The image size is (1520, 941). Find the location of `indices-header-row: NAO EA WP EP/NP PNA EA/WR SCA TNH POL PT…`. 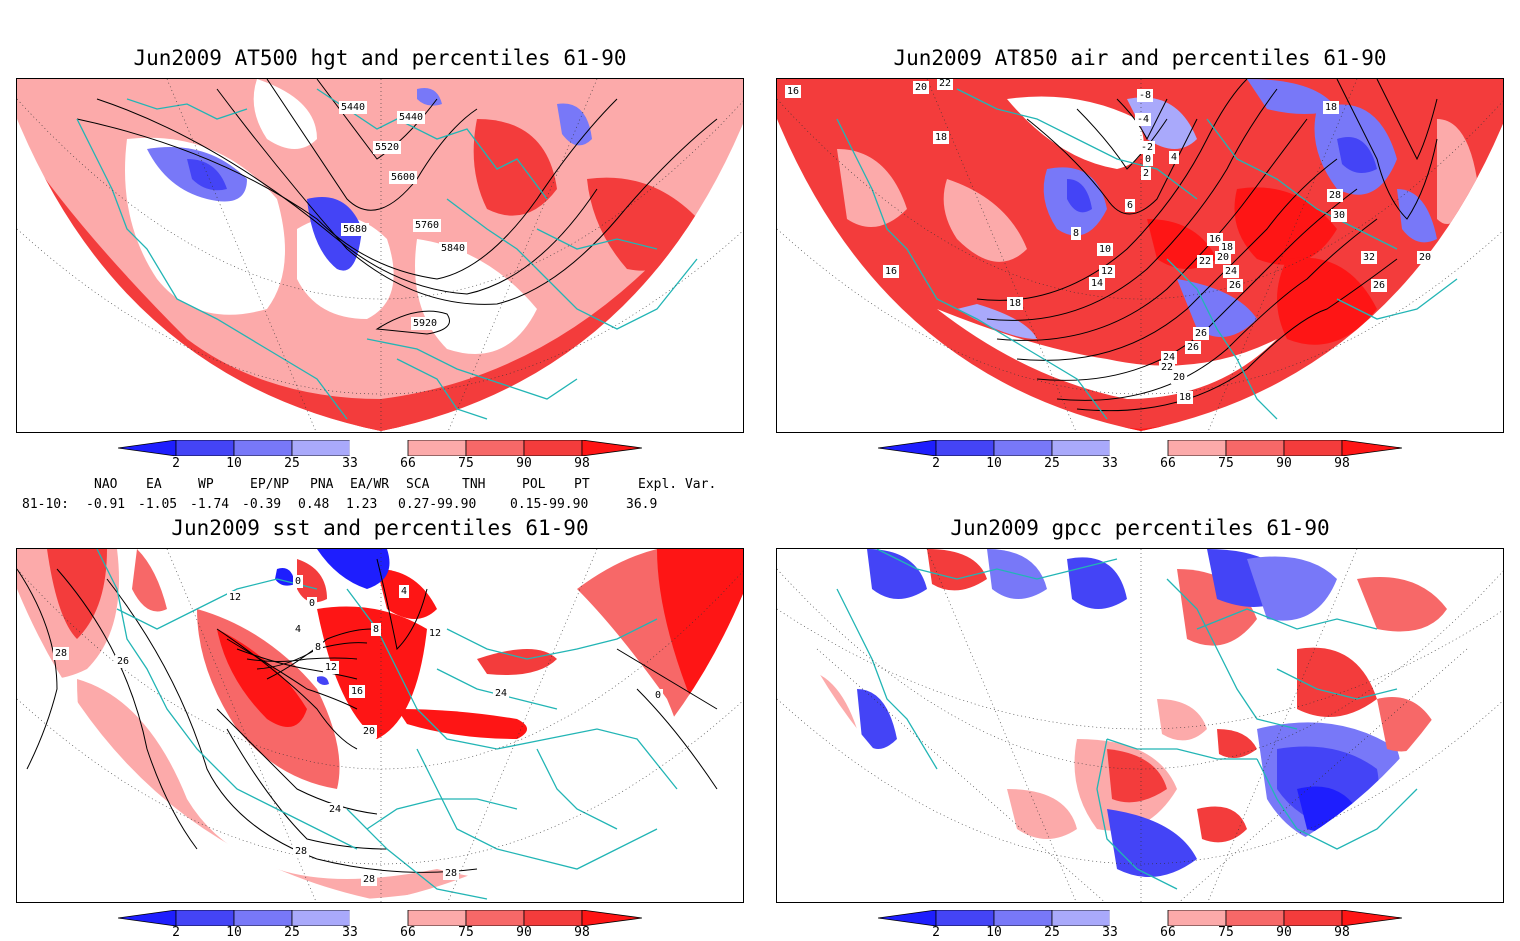

indices-header-row: NAO EA WP EP/NP PNA EA/WR SCA TNH POL PT… is located at coordinates (375, 484).